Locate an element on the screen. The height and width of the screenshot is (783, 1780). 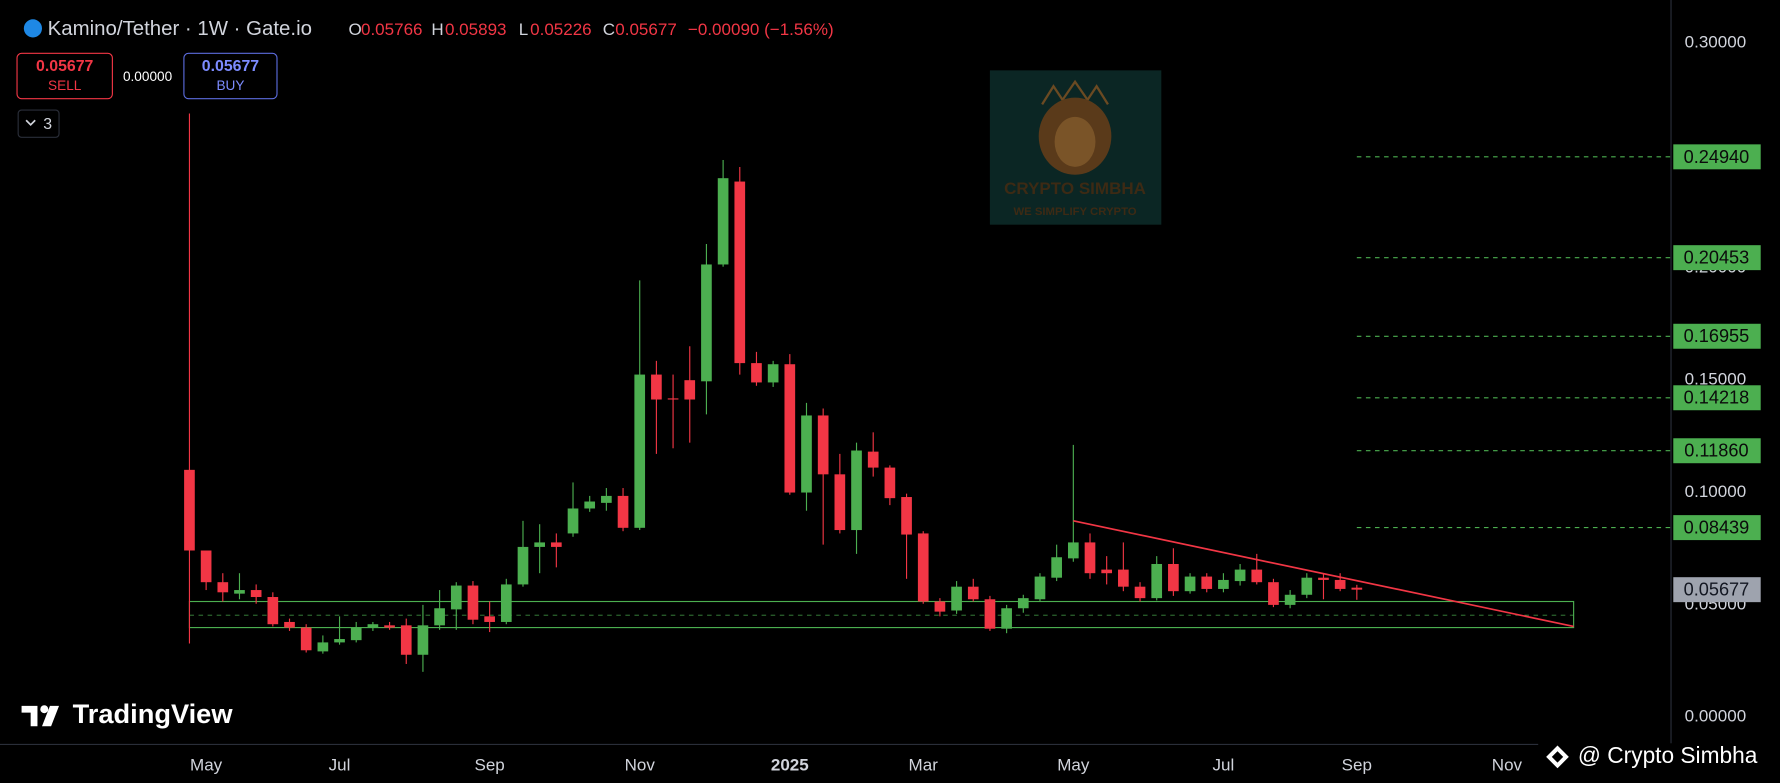
y-tick-label: 0.00000 is located at coordinates (1716, 716).